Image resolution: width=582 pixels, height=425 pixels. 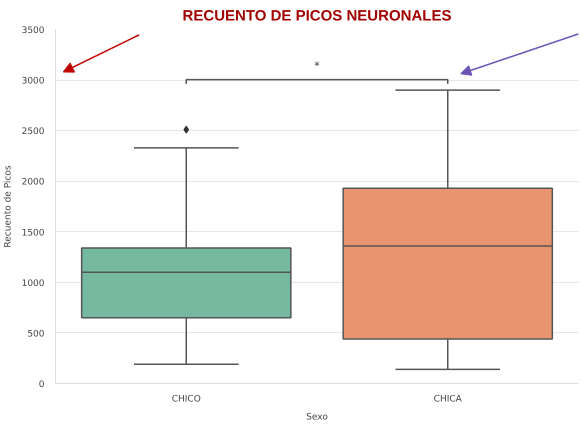 I want to click on x-tick-label: CHICA, so click(x=448, y=399).